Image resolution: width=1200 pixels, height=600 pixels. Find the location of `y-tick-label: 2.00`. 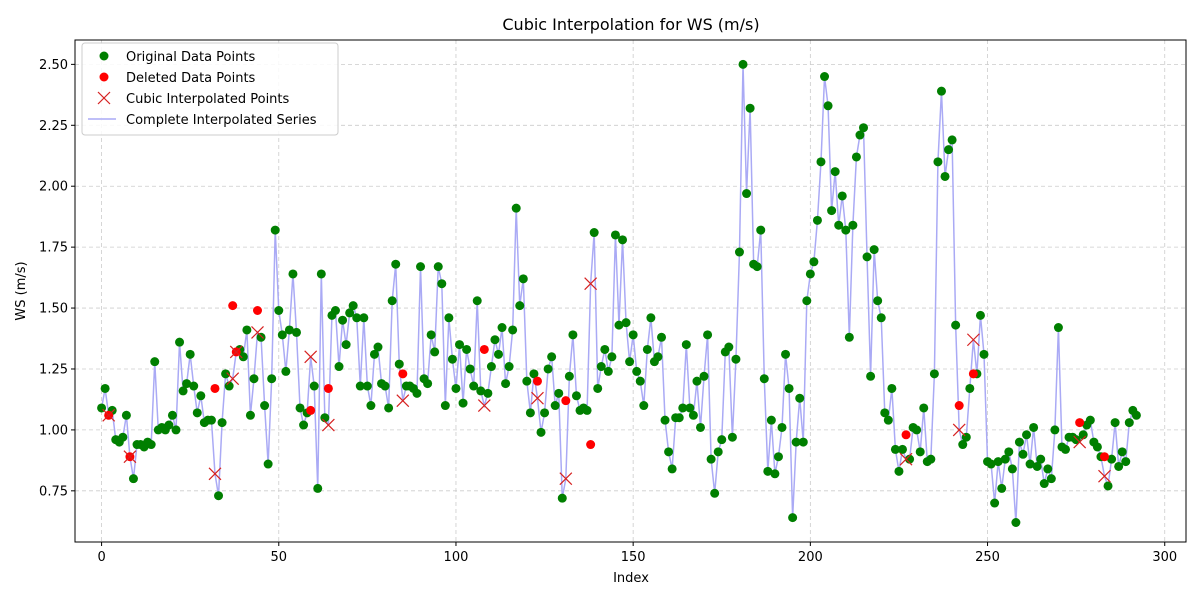

y-tick-label: 2.00 is located at coordinates (53, 187).